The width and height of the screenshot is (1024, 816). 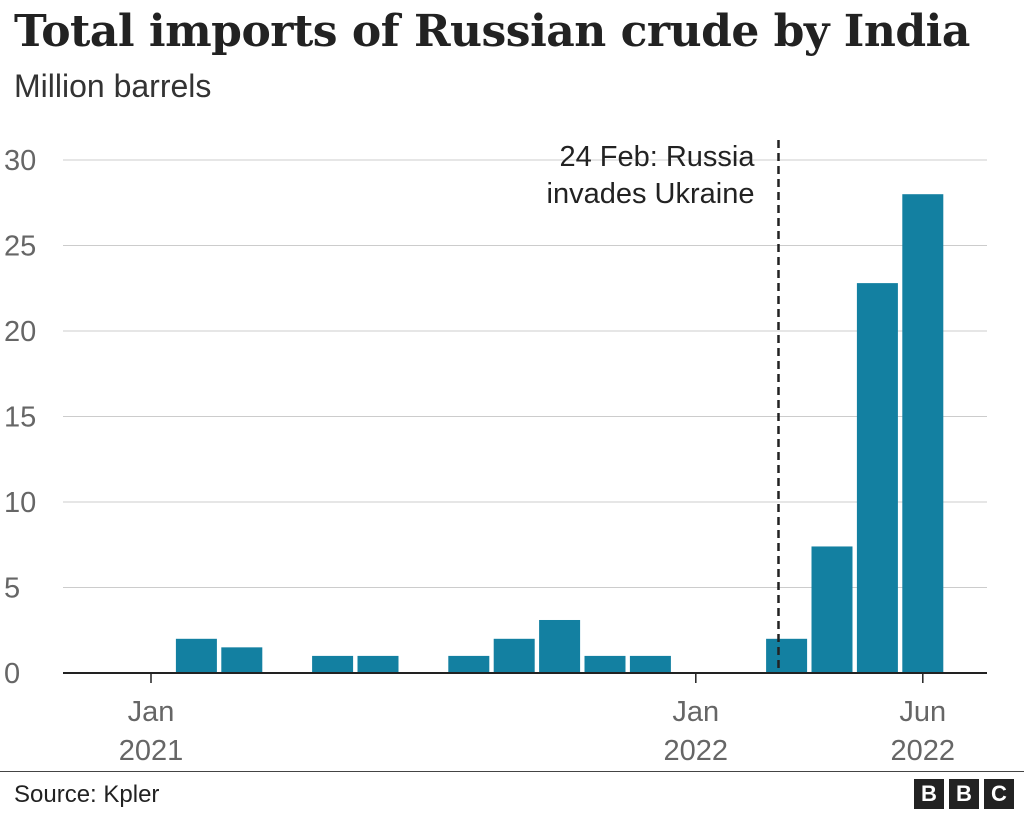 I want to click on y-tick-label: 0, so click(x=12, y=674).